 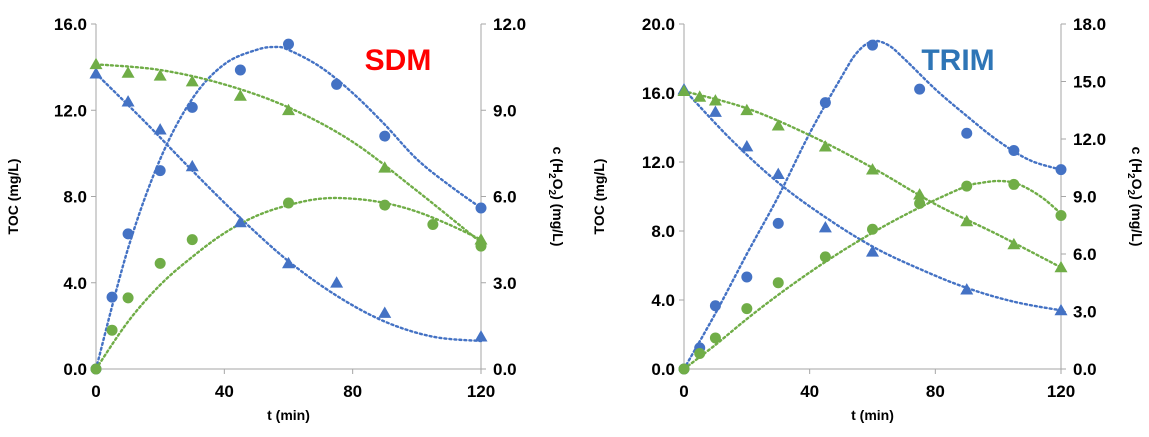 I want to click on panel-label: SDM, so click(x=398, y=60).